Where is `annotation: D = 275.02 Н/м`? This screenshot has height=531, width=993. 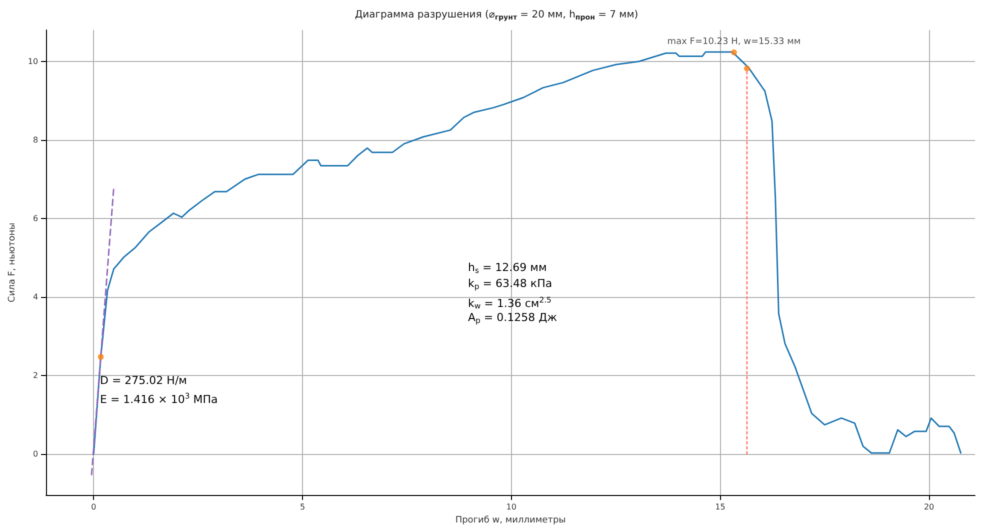 annotation: D = 275.02 Н/м is located at coordinates (143, 380).